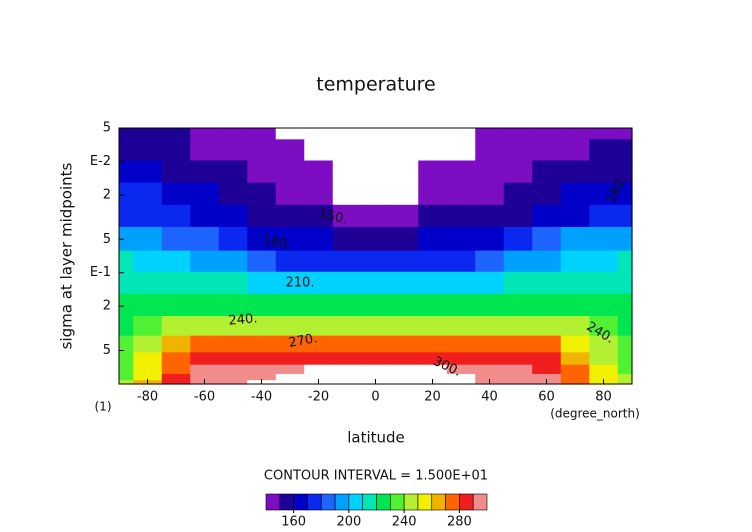 The height and width of the screenshot is (532, 752). Describe the element at coordinates (432, 397) in the screenshot. I see `x-tick-label: 20` at that location.